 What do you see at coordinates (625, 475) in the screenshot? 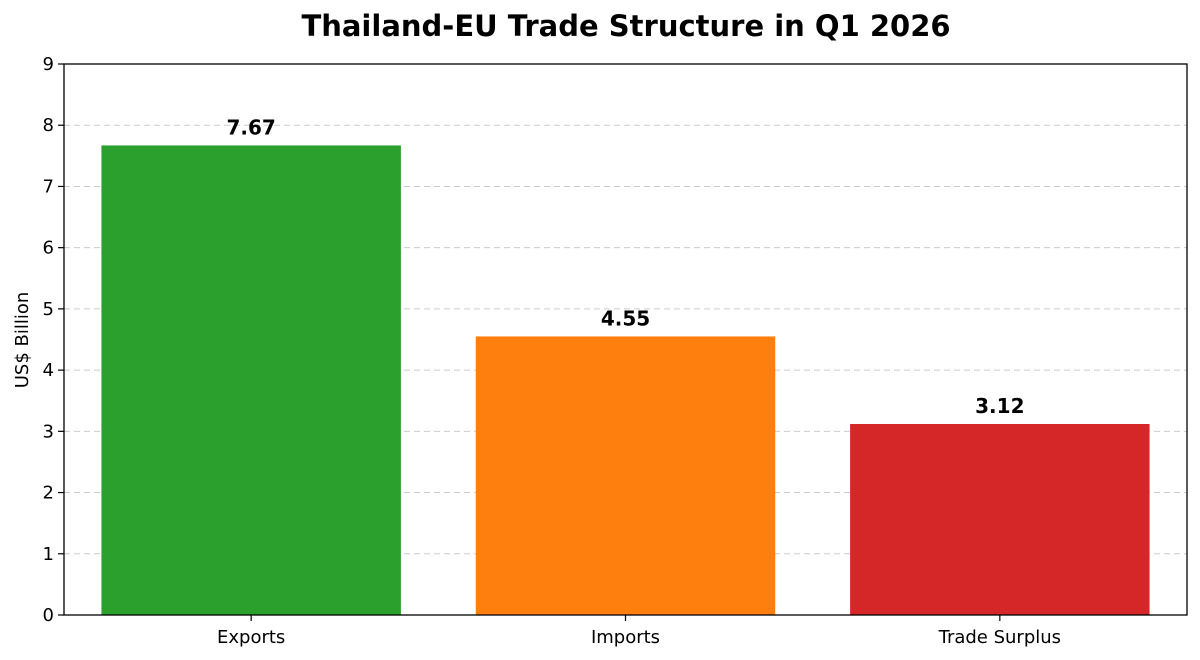
I see `bar-imports` at bounding box center [625, 475].